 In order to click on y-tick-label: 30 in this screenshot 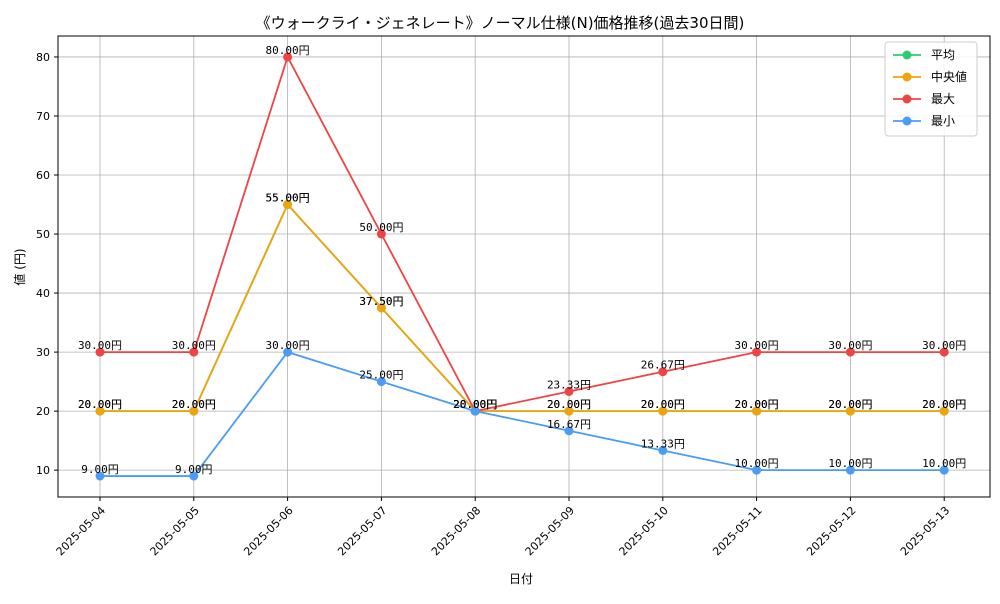, I will do `click(43, 352)`.